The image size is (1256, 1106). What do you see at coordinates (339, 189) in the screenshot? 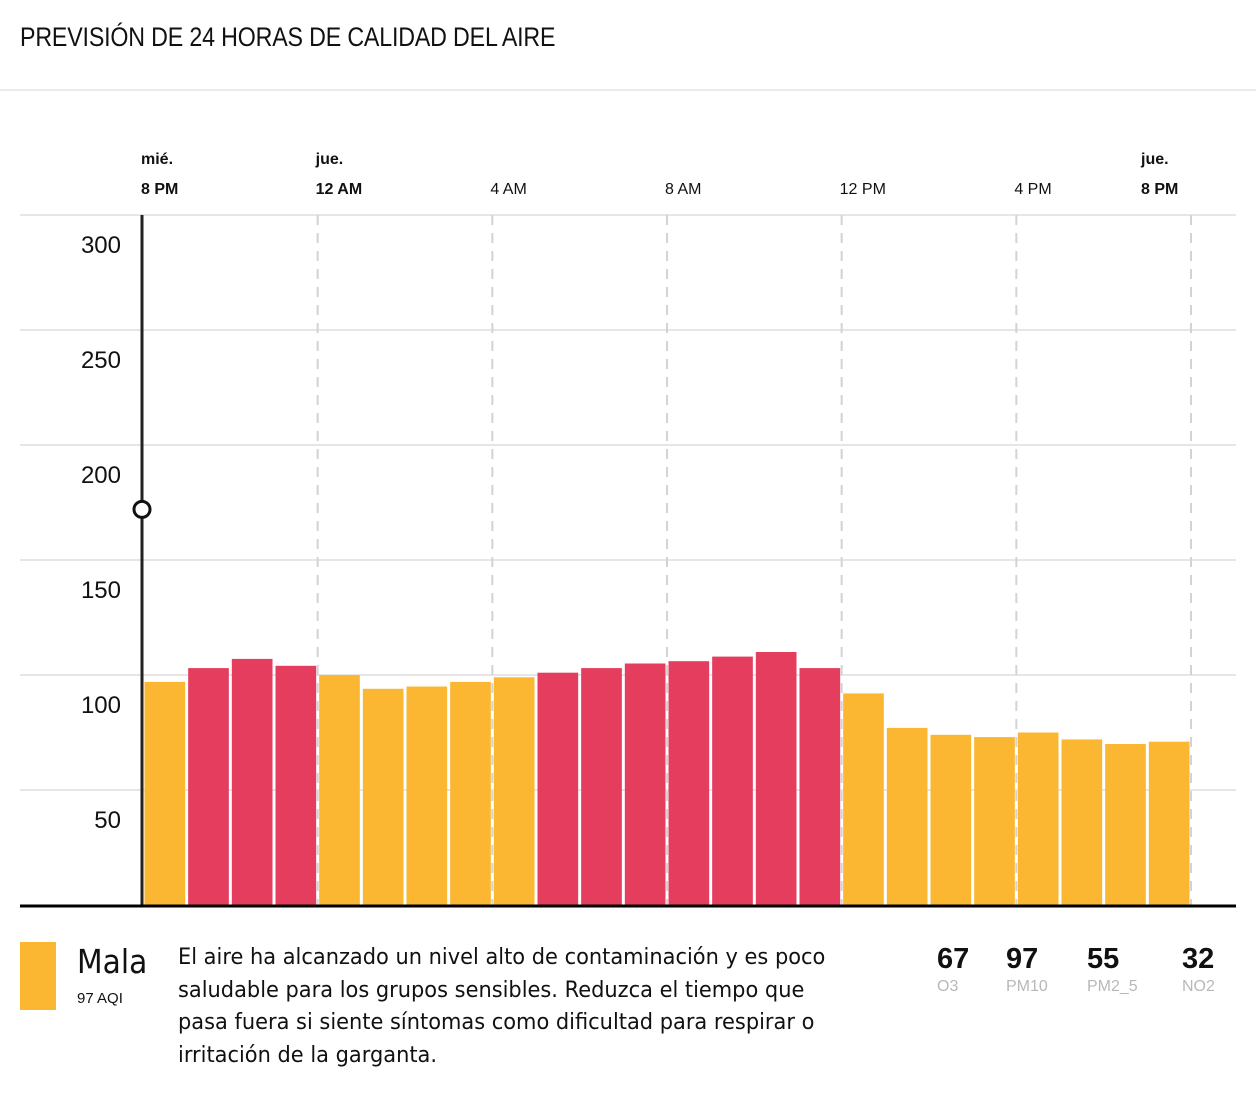
I see `x-tick-time: 12 AM` at bounding box center [339, 189].